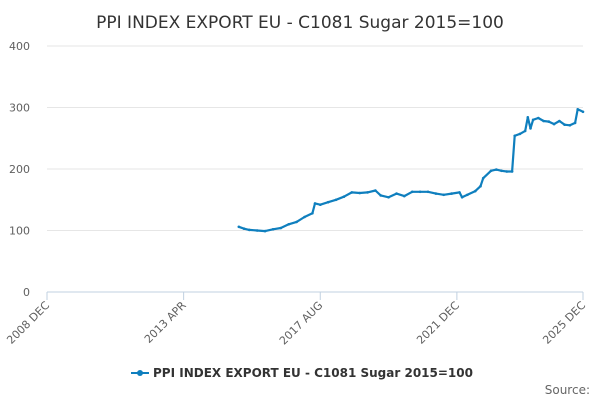  I want to click on y-tick-label: 200, so click(19, 169).